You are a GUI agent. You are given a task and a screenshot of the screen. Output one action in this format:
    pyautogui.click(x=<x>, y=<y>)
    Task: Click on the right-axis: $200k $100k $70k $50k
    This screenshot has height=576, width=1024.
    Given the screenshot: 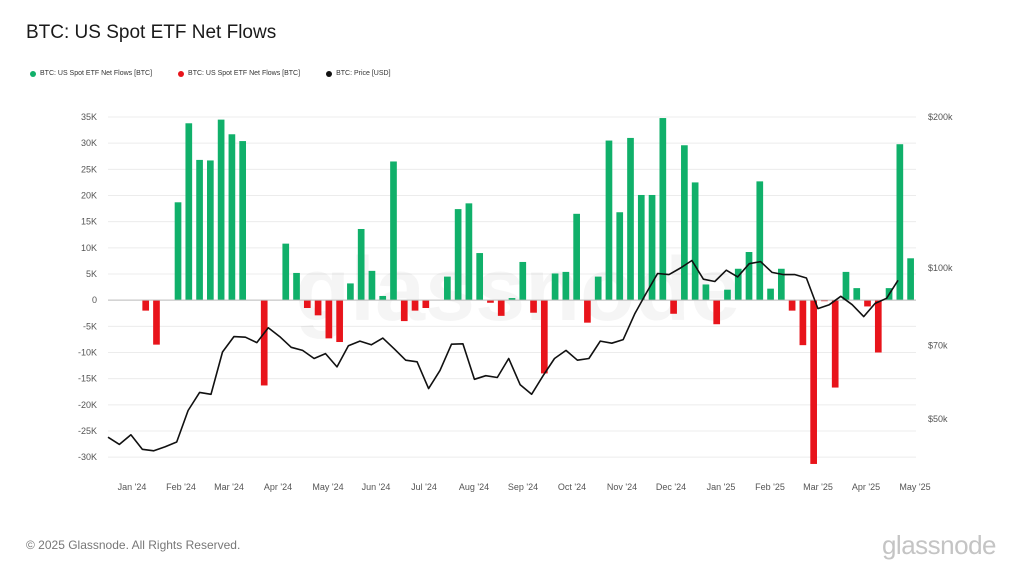 What is the action you would take?
    pyautogui.click(x=940, y=268)
    